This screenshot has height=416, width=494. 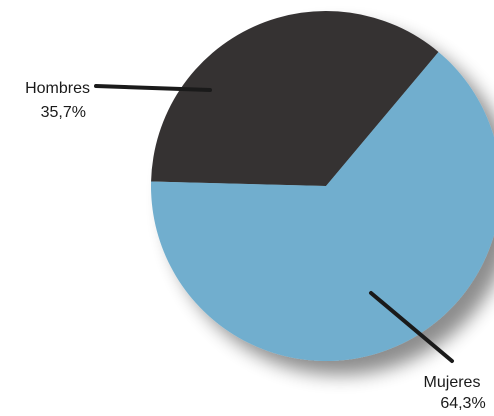 I want to click on callout-line-mujeres, so click(x=411, y=327).